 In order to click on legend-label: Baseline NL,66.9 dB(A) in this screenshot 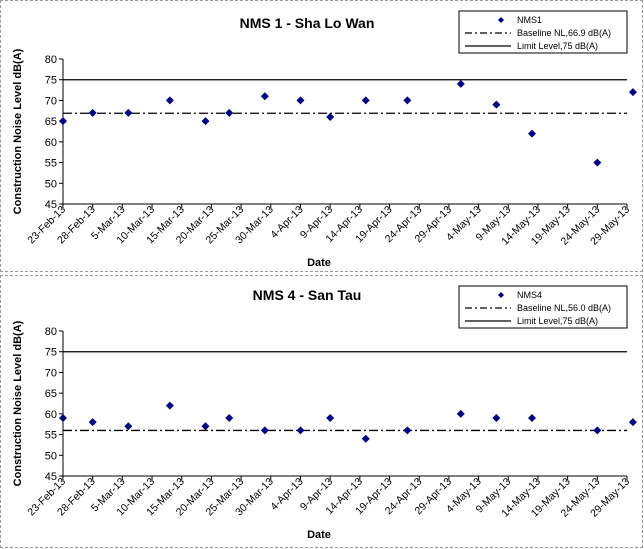, I will do `click(564, 33)`.